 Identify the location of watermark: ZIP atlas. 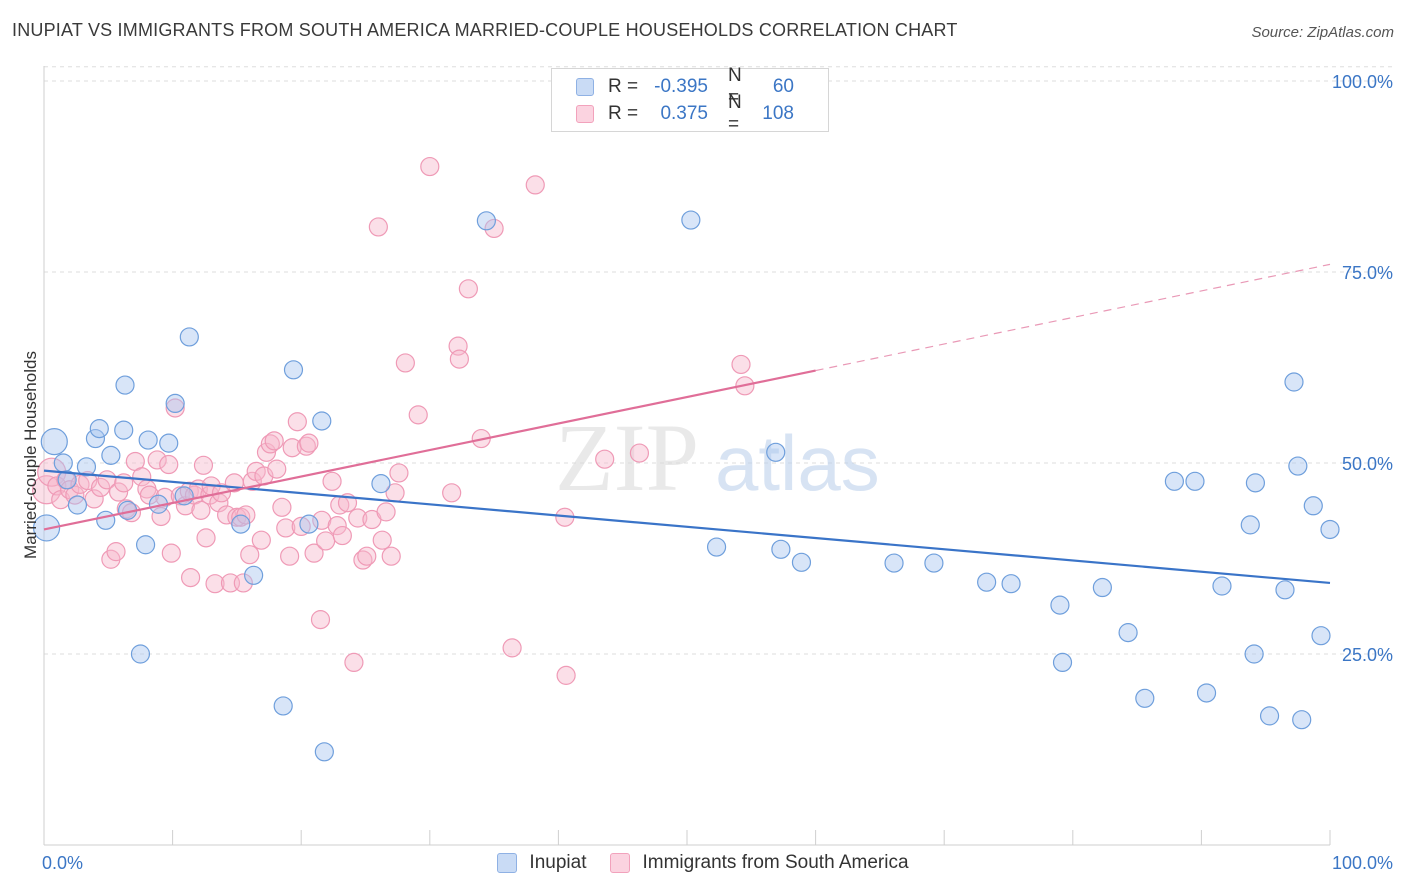
(717, 457).